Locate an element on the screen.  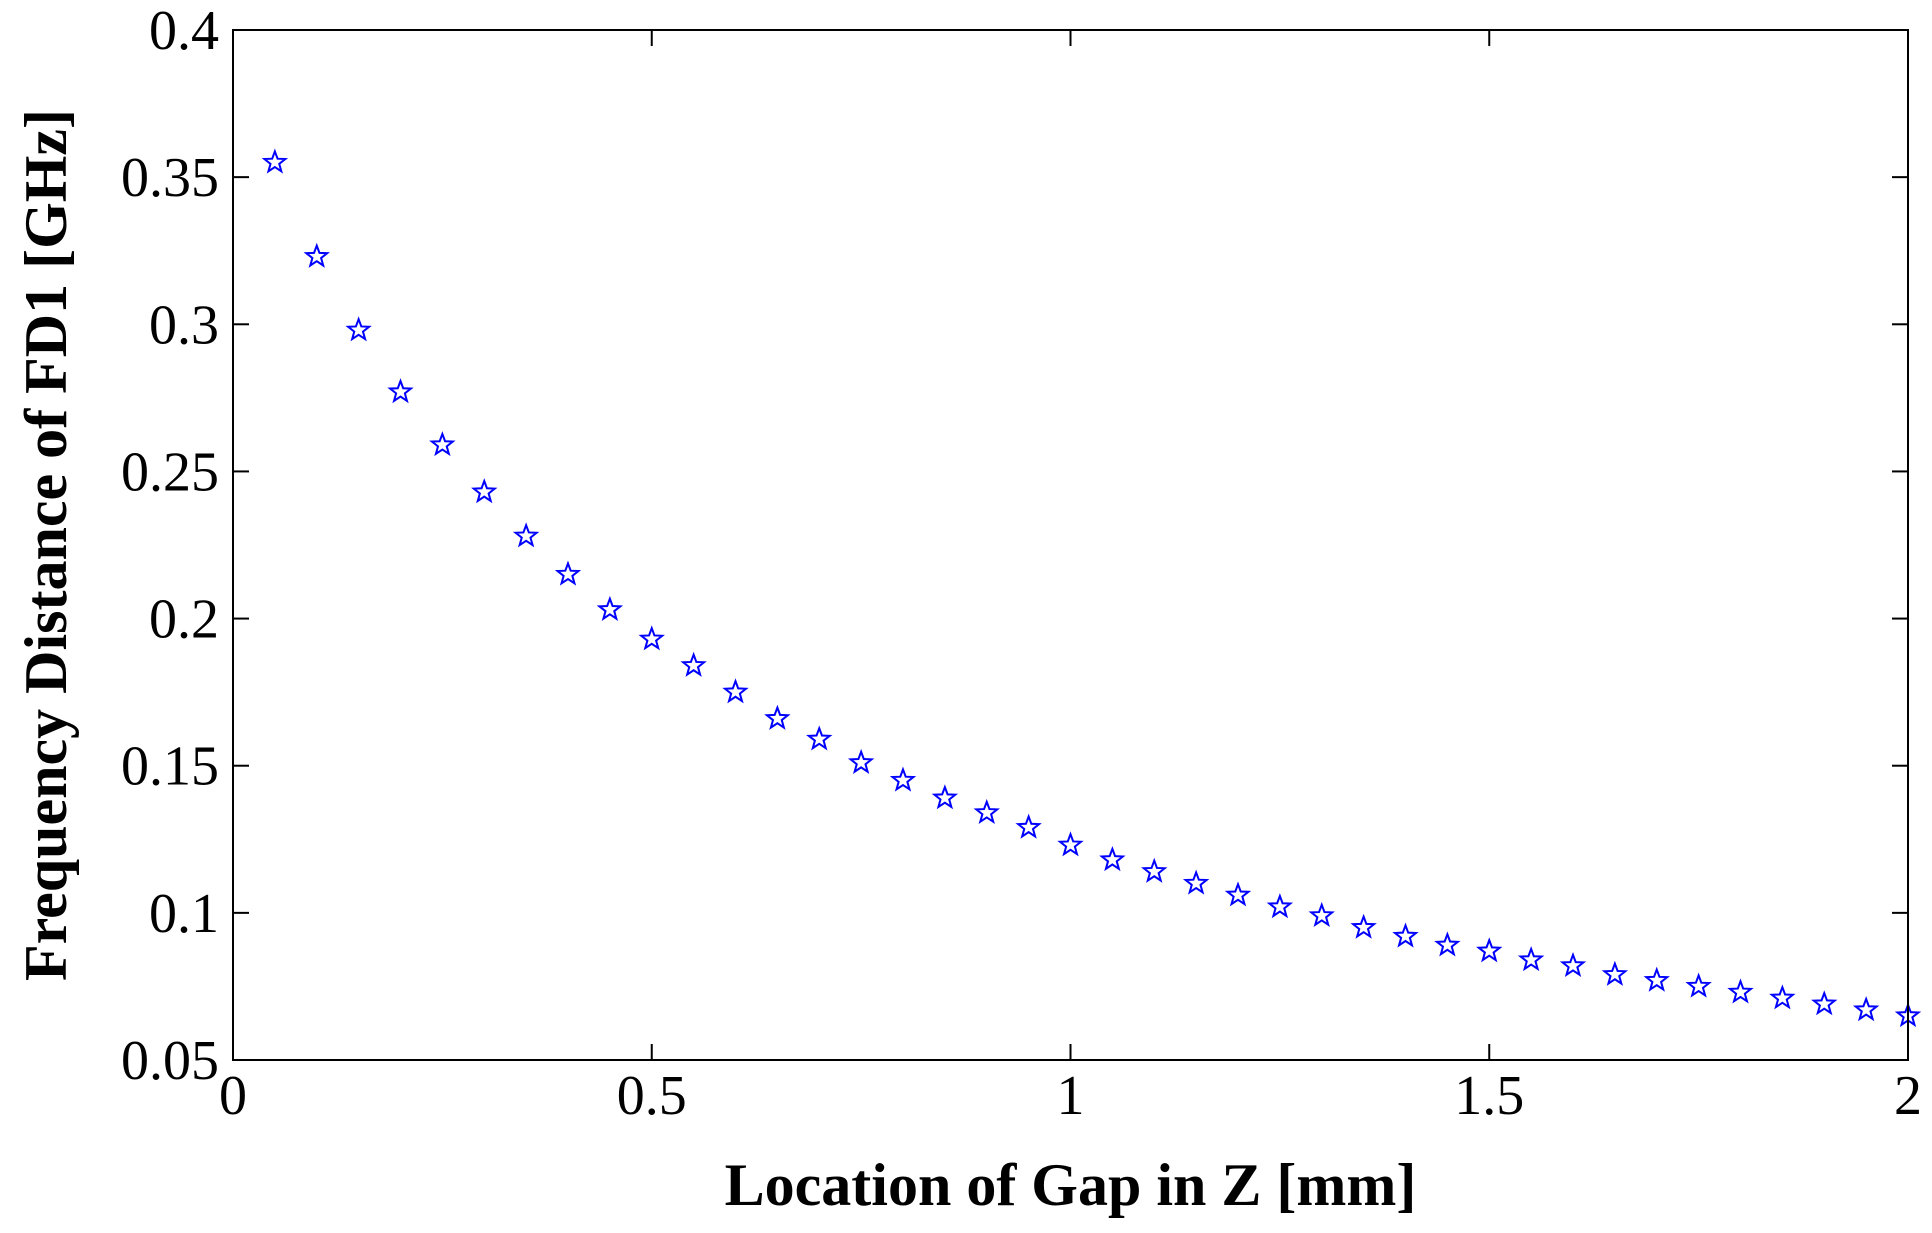
x-tick-label: 2 is located at coordinates (1908, 1096).